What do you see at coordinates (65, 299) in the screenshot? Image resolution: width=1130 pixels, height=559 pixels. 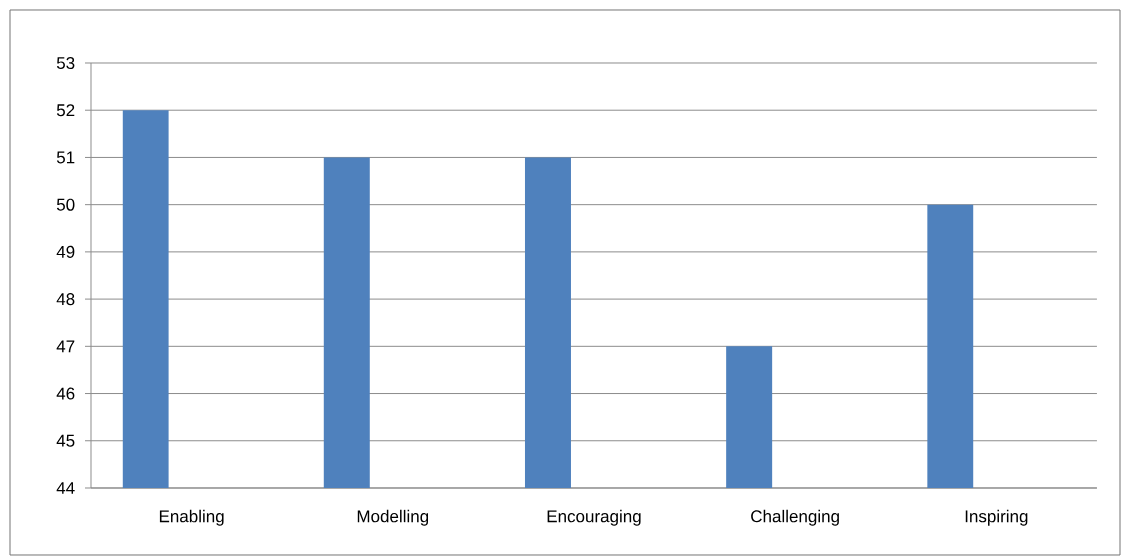 I see `y-tick-label: 48` at bounding box center [65, 299].